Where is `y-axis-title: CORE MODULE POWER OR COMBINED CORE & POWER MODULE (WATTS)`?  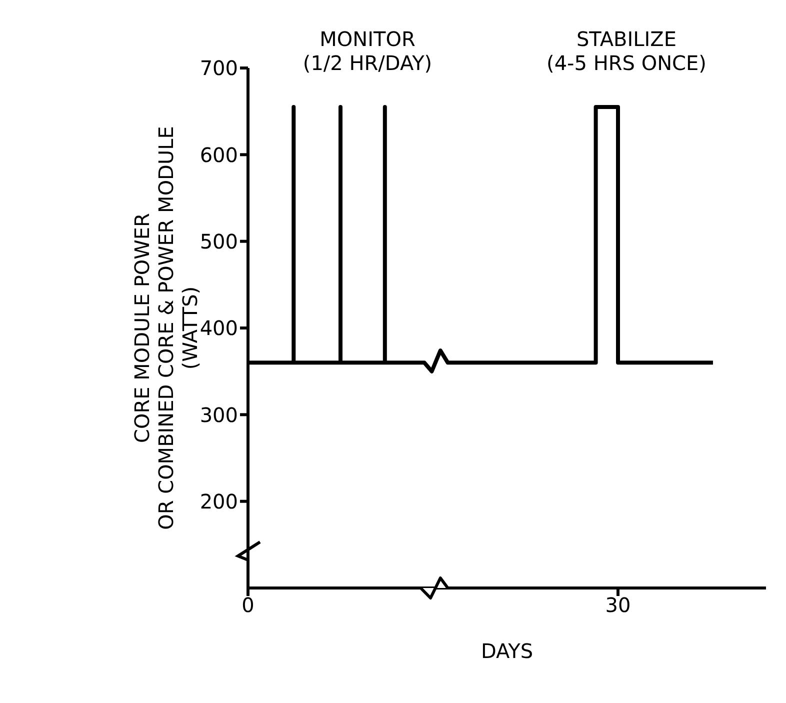
y-axis-title: CORE MODULE POWER OR COMBINED CORE & POWER MODULE (WATTS) is located at coordinates (166, 328).